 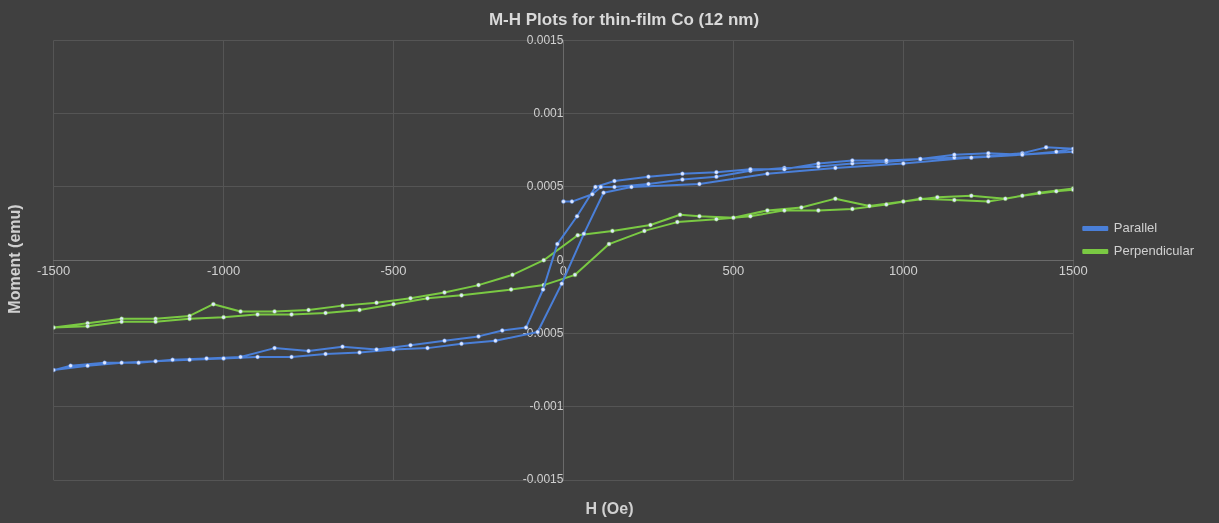 What do you see at coordinates (1073, 270) in the screenshot?
I see `x-tick-label: 1500` at bounding box center [1073, 270].